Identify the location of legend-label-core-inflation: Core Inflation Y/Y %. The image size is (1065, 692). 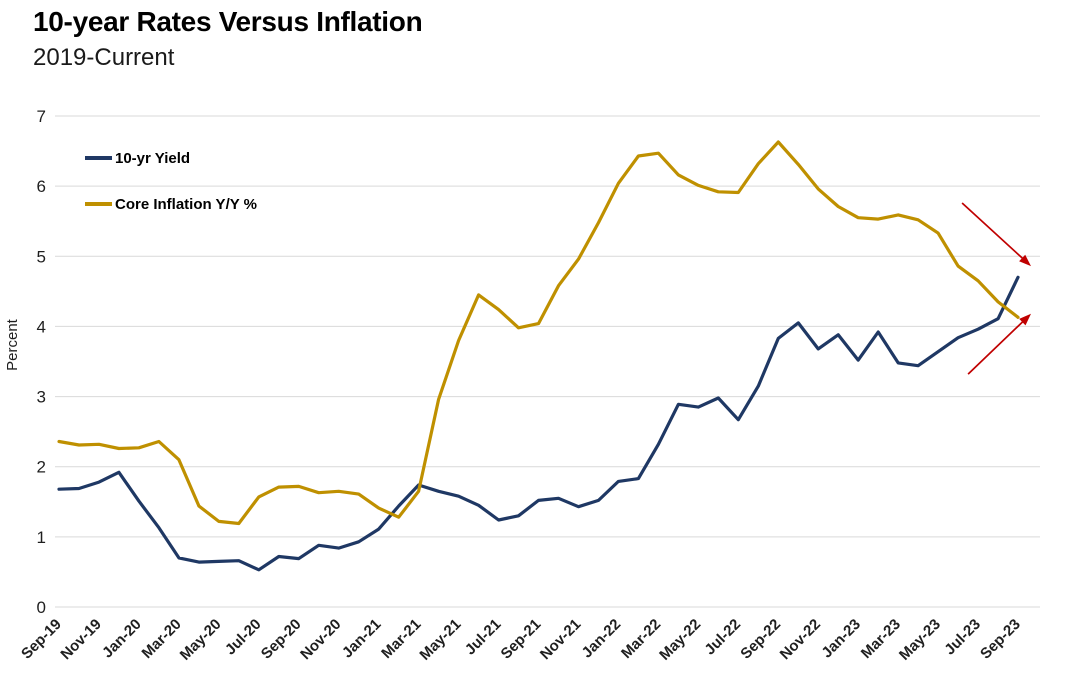
(186, 204).